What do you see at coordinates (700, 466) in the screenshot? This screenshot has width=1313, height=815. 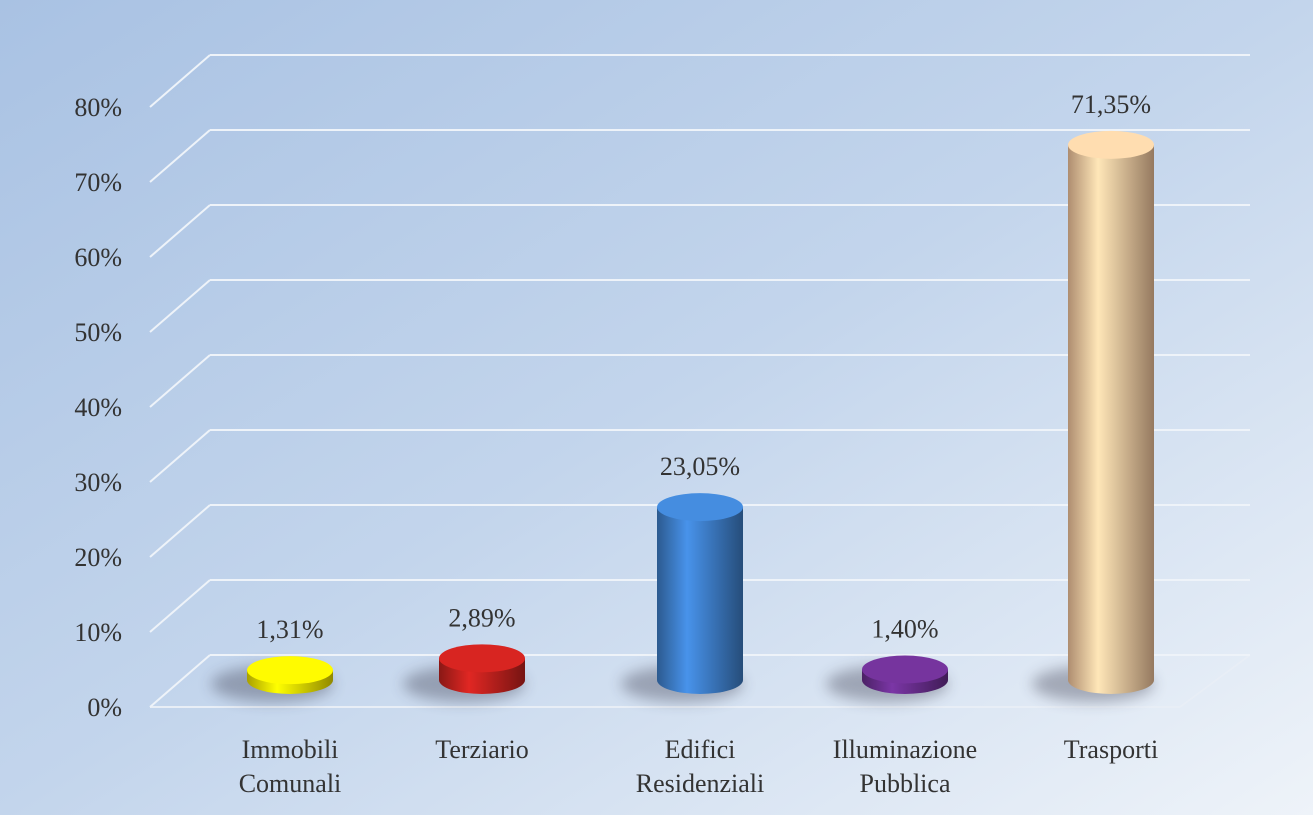 I see `data-label: 23,05%` at bounding box center [700, 466].